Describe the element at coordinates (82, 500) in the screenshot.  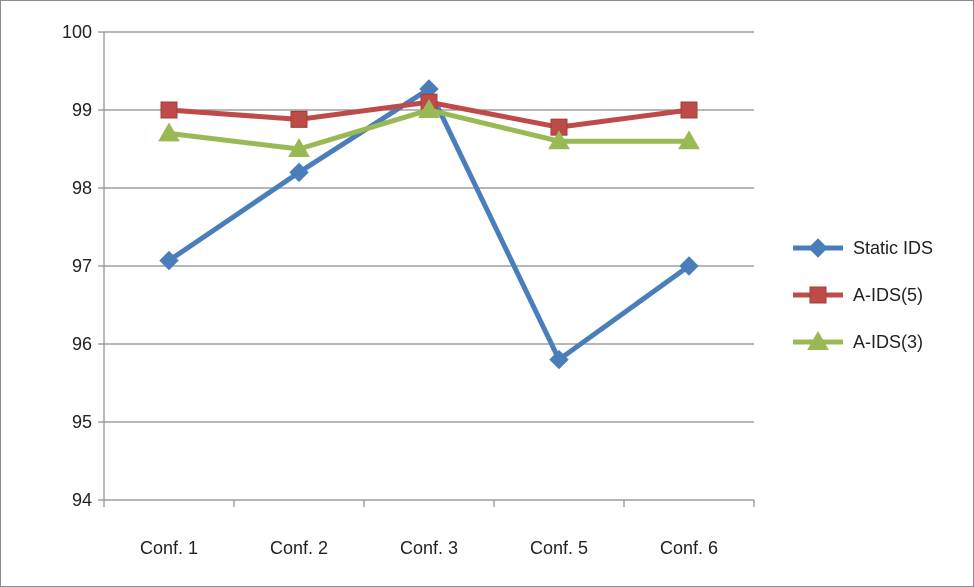
I see `y-tick-label: 94` at that location.